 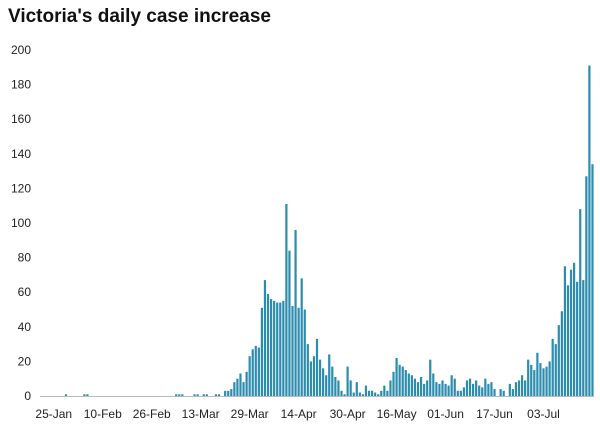 I want to click on y-tick-label: 40, so click(x=25, y=327).